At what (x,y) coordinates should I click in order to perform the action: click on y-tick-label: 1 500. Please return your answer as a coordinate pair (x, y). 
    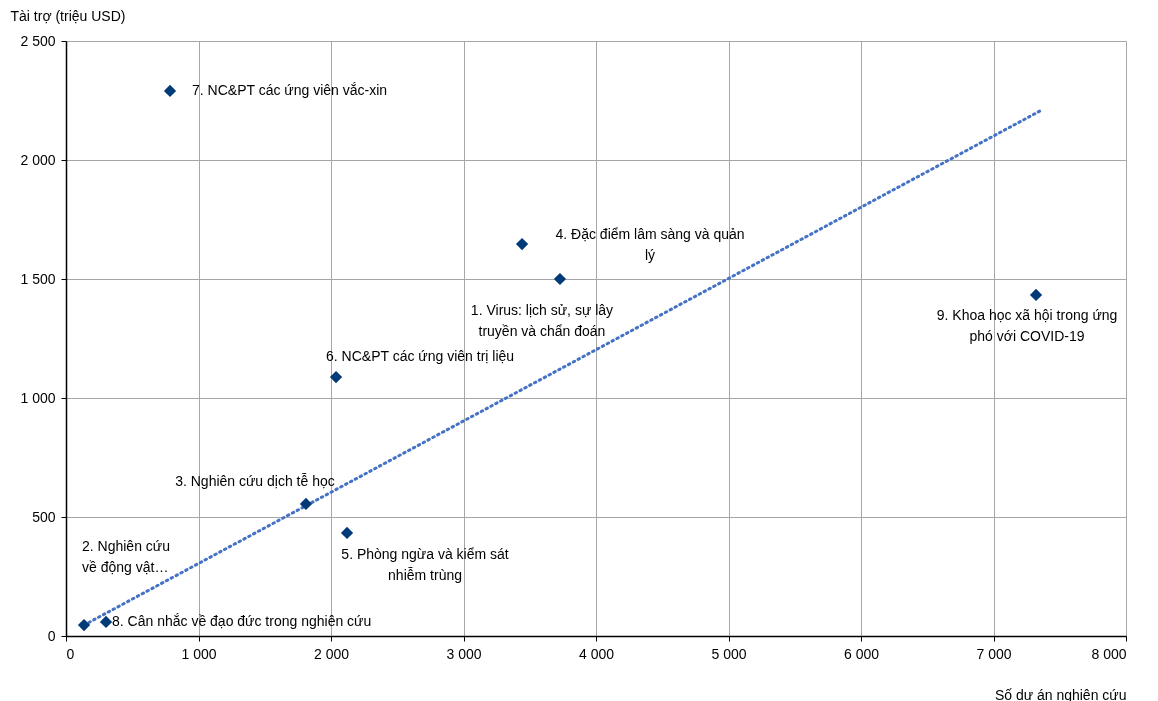
    Looking at the image, I should click on (38, 278).